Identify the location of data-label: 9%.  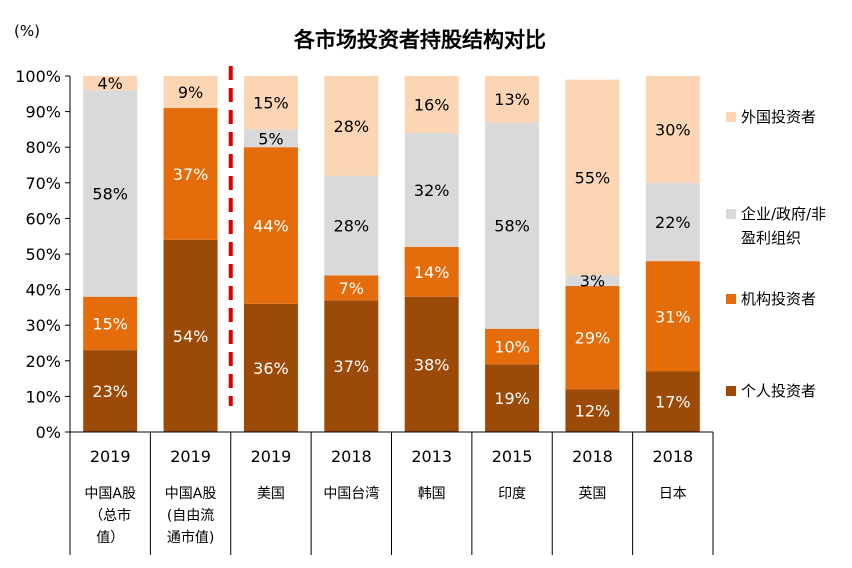
(190, 92).